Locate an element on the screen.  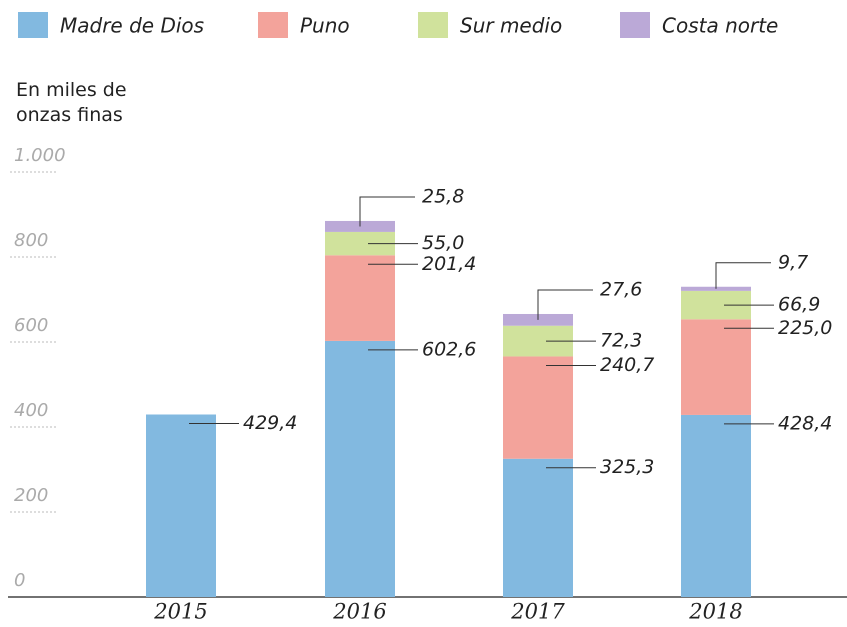
value-label: 66,9 is located at coordinates (799, 305).